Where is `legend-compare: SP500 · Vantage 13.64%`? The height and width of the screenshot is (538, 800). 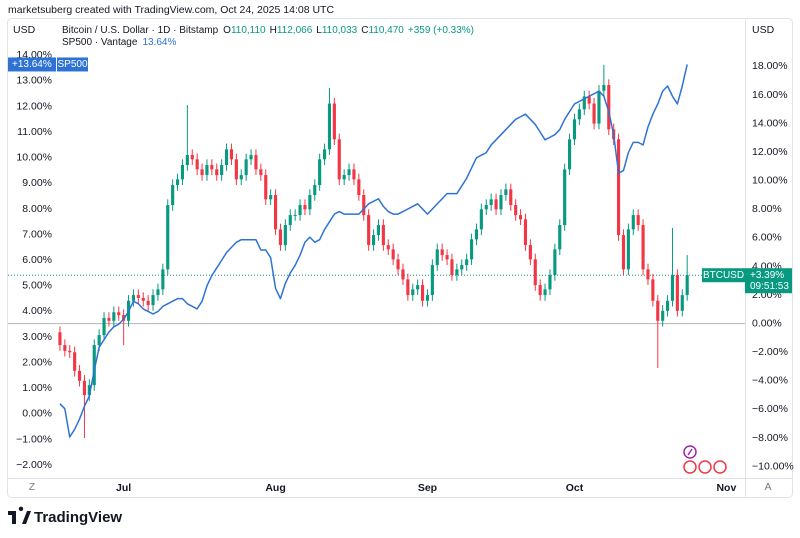
legend-compare: SP500 · Vantage 13.64% is located at coordinates (119, 42).